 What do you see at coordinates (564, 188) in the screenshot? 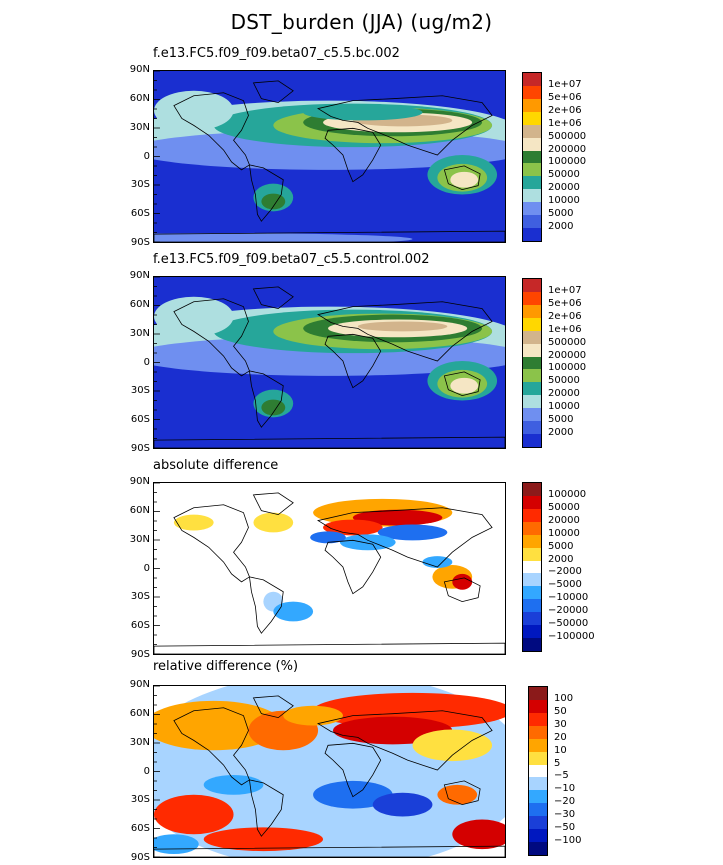
I see `colorbar-label: 20000` at bounding box center [564, 188].